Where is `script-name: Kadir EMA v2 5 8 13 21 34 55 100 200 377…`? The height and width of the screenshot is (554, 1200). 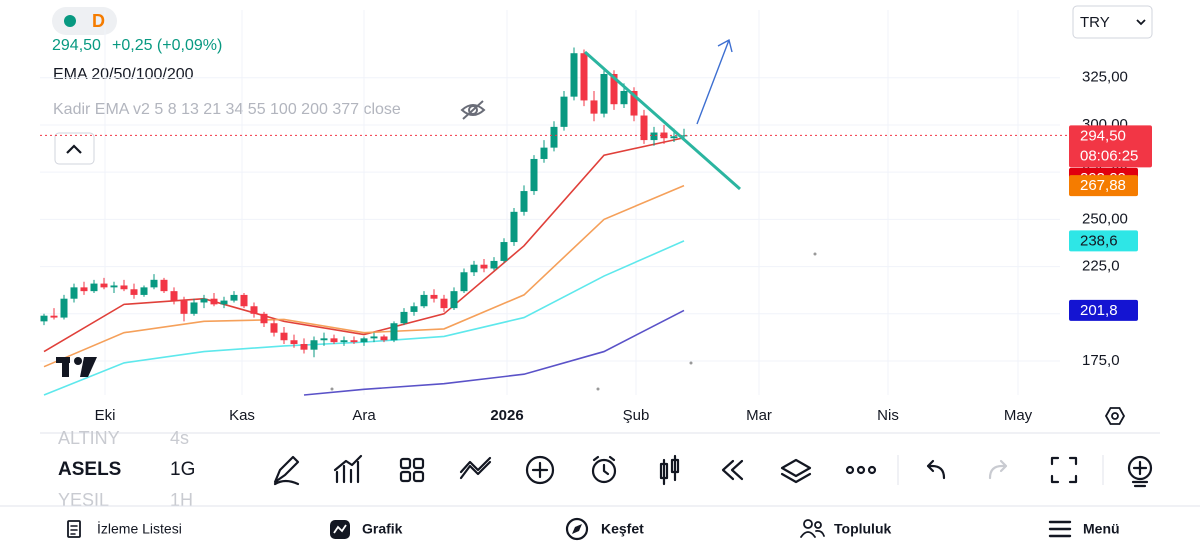
script-name: Kadir EMA v2 5 8 13 21 34 55 100 200 377… is located at coordinates (227, 109).